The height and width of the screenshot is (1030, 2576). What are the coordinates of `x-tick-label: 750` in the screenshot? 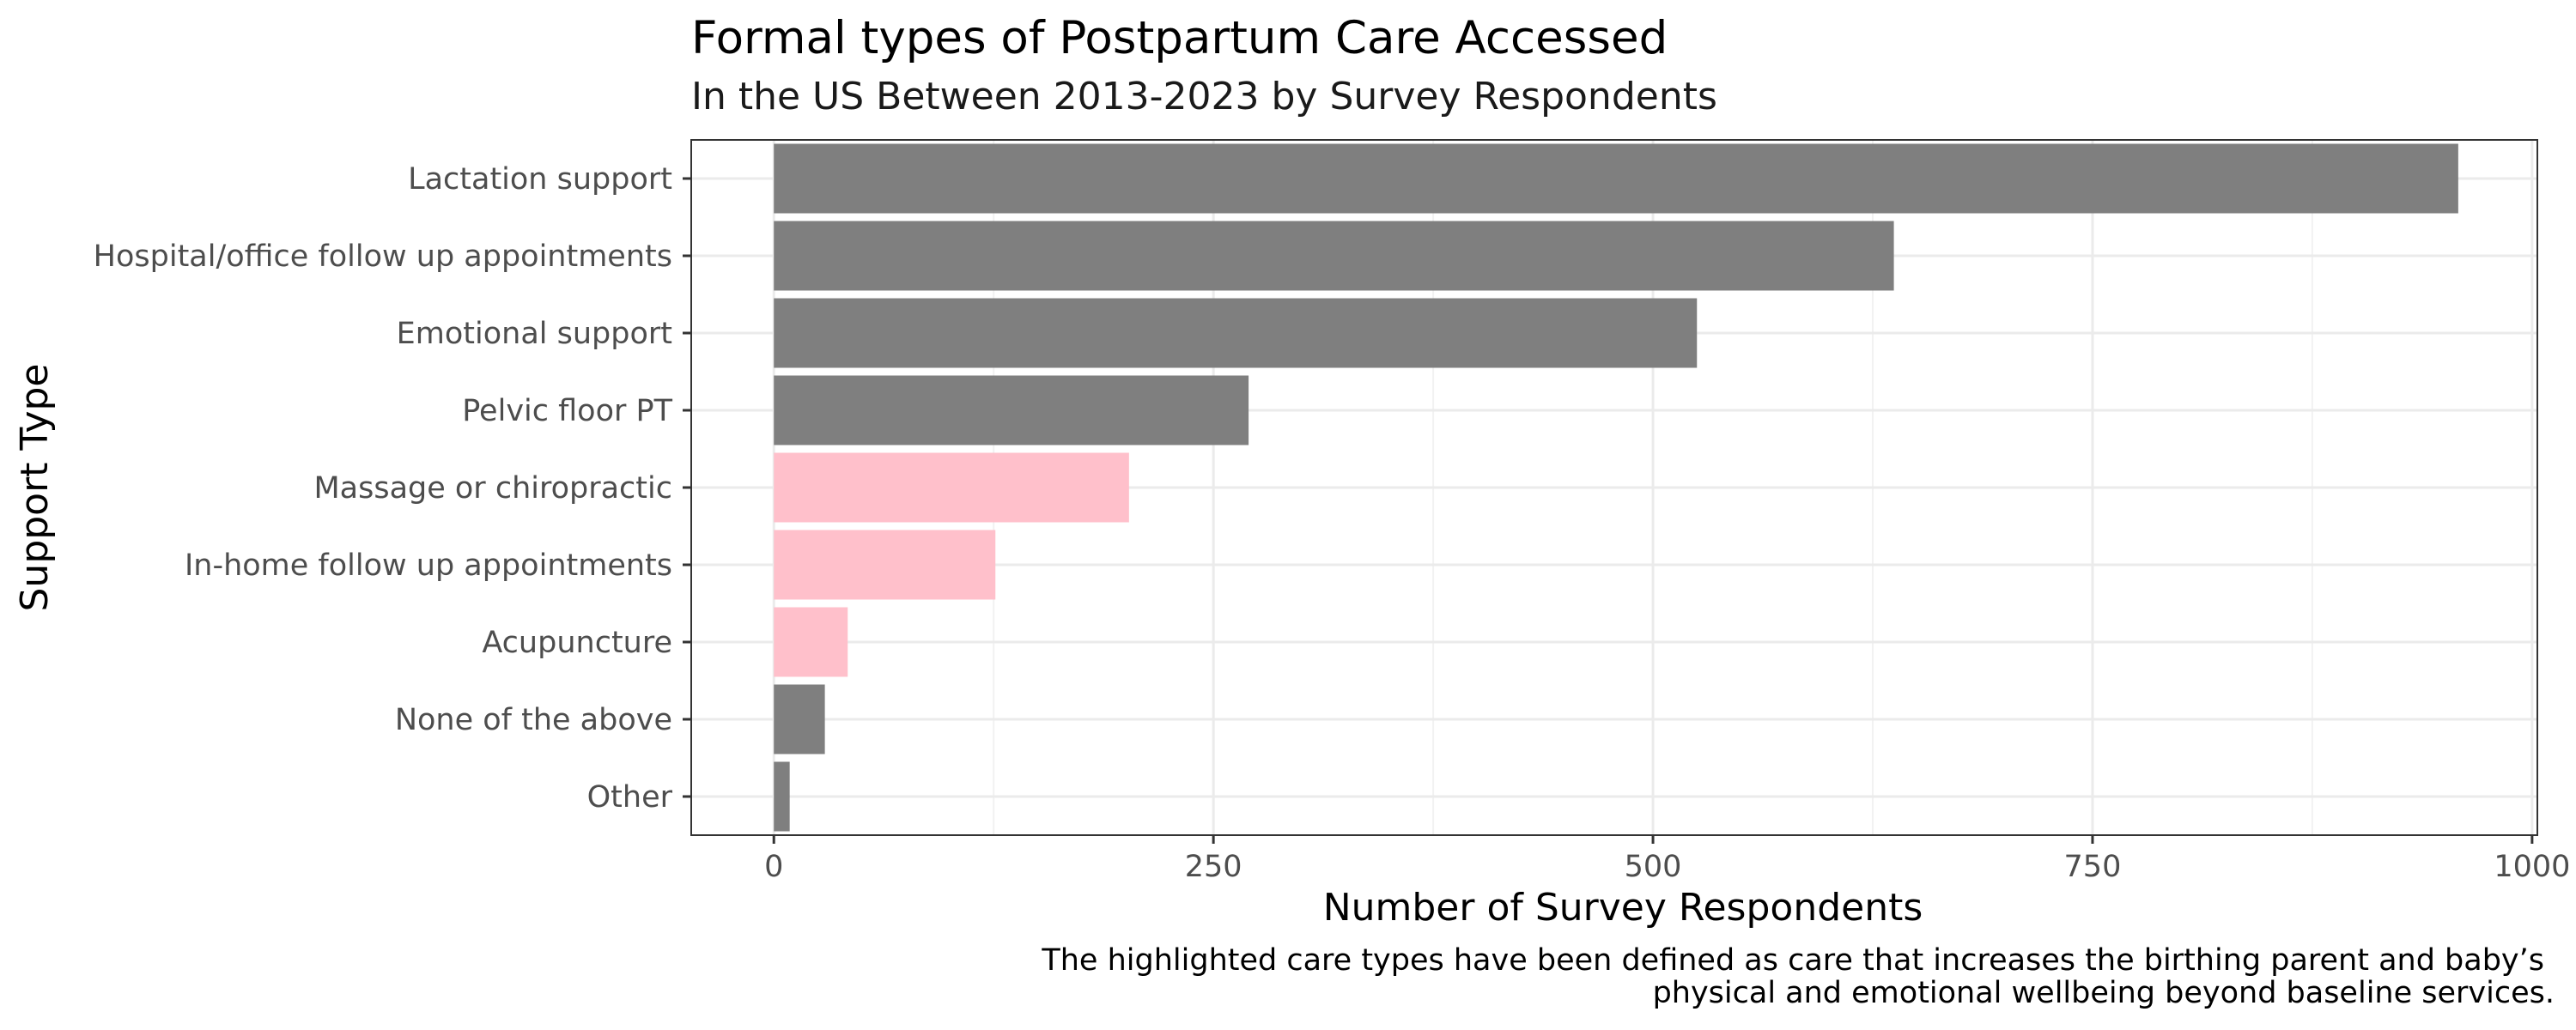 It's located at (2093, 867).